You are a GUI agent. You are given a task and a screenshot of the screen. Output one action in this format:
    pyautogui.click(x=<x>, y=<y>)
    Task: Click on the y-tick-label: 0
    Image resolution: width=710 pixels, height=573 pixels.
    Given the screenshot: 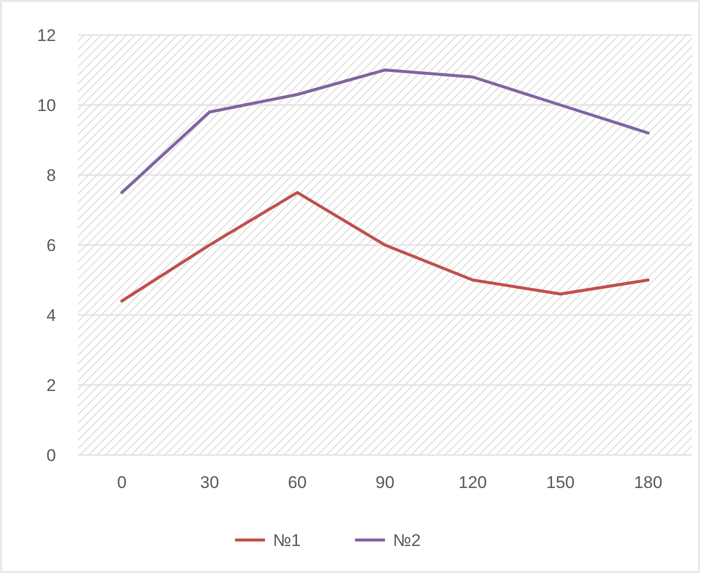 What is the action you would take?
    pyautogui.click(x=51, y=455)
    